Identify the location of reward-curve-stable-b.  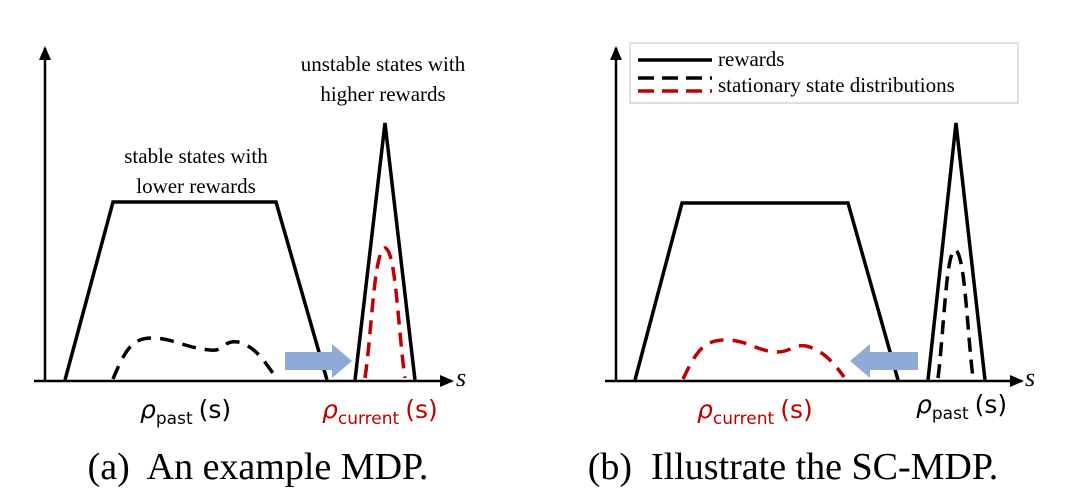
(766, 291).